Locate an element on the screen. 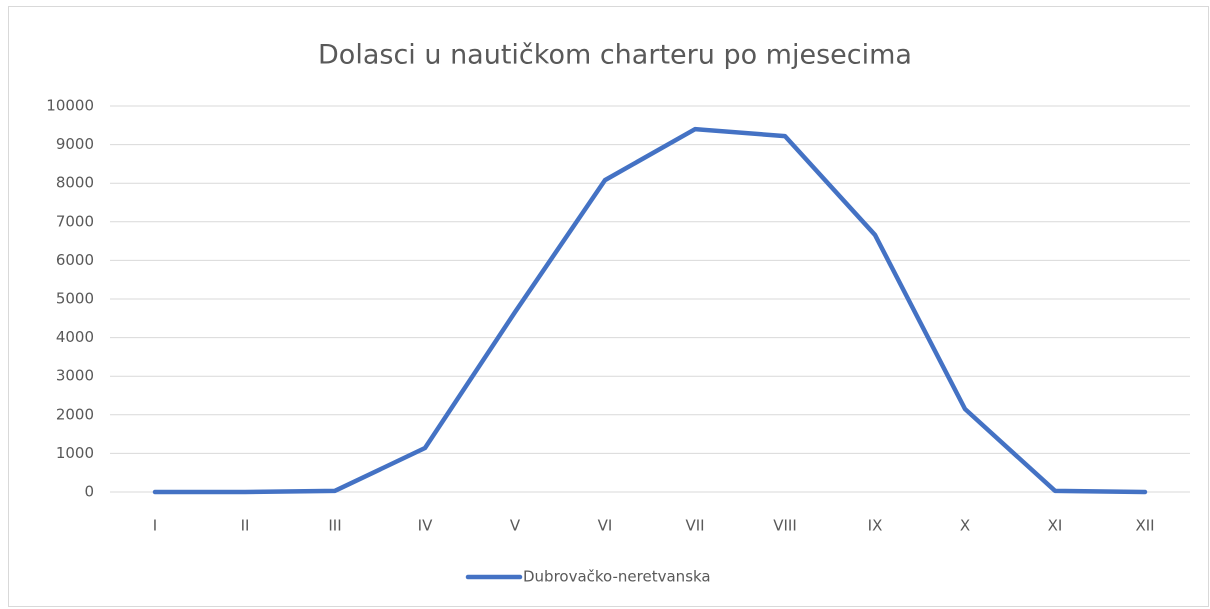 The width and height of the screenshot is (1210, 609). y-tick-label: 1000 is located at coordinates (75, 453).